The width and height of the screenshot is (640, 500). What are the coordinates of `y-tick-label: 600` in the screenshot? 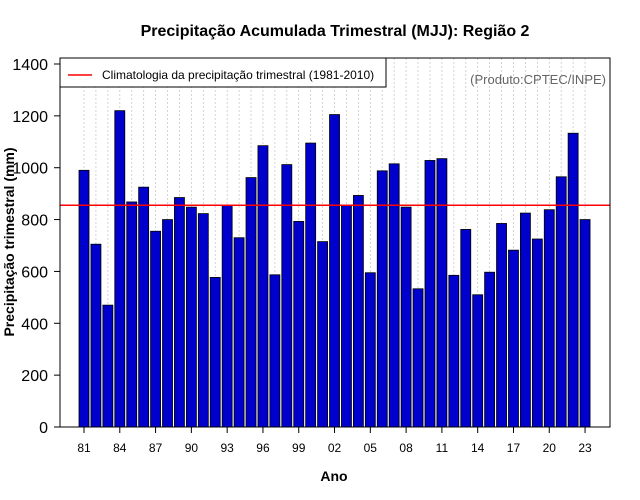 It's located at (34, 272).